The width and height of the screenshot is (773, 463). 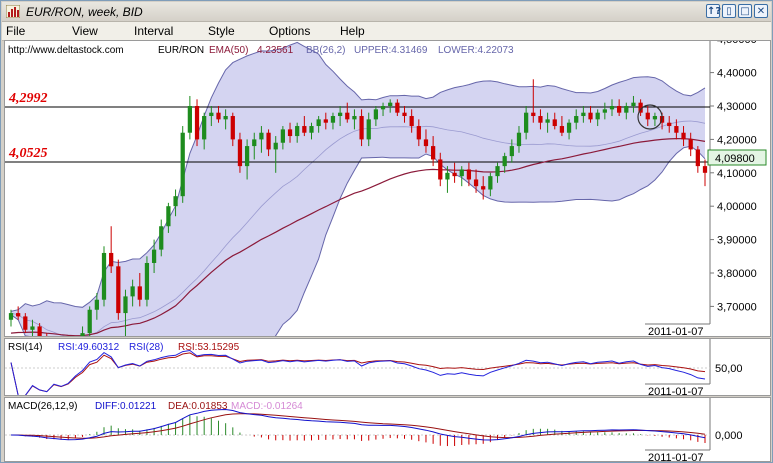 I want to click on menu-options: Options, so click(x=290, y=31).